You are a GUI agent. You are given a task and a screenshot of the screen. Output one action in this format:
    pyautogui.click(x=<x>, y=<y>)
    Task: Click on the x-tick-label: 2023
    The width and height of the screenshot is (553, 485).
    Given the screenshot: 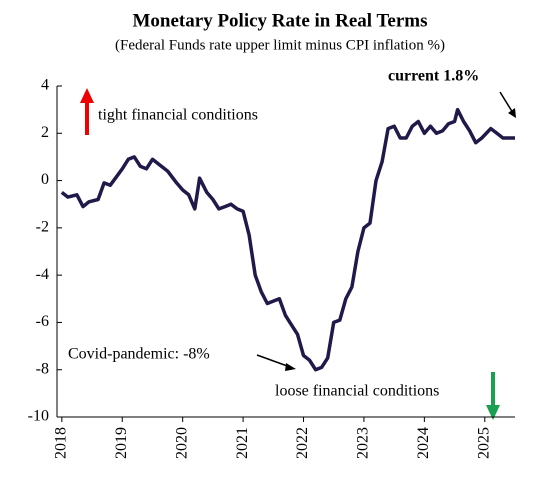 What is the action you would take?
    pyautogui.click(x=363, y=443)
    